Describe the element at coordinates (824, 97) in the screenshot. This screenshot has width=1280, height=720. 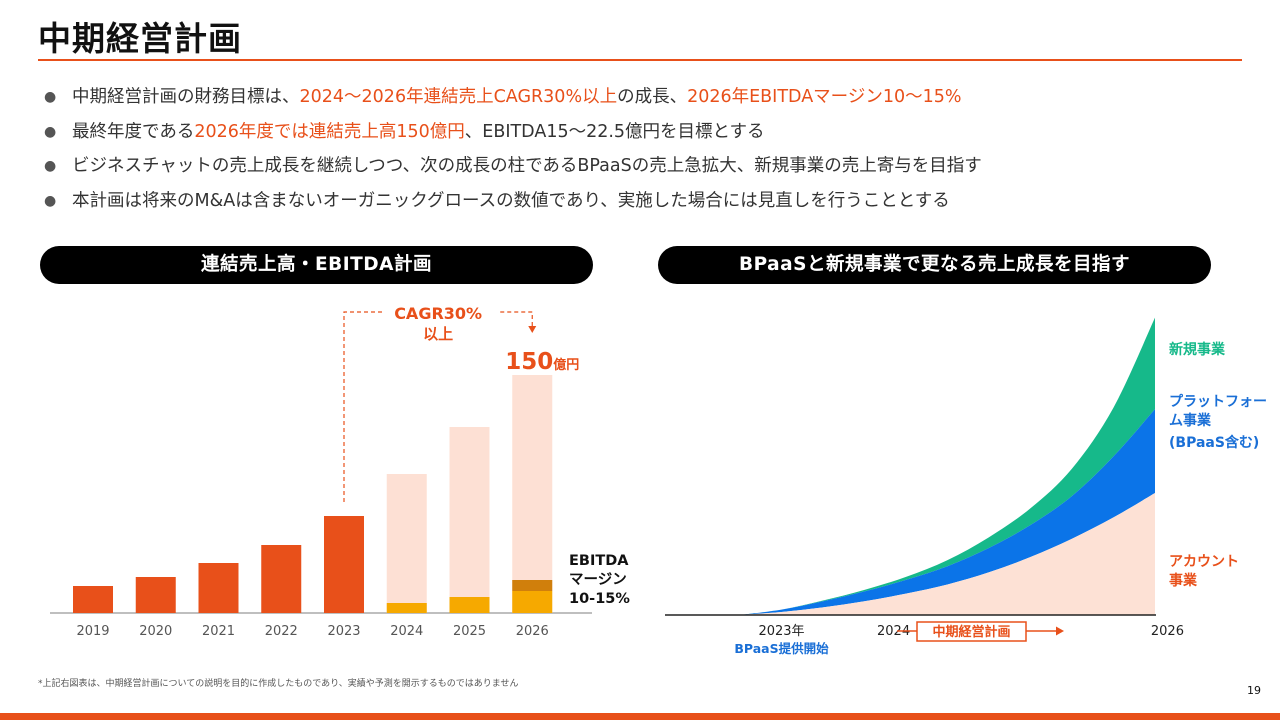
I see `bullet-highlight-text: 2026年EBITDAマージン10〜15%` at that location.